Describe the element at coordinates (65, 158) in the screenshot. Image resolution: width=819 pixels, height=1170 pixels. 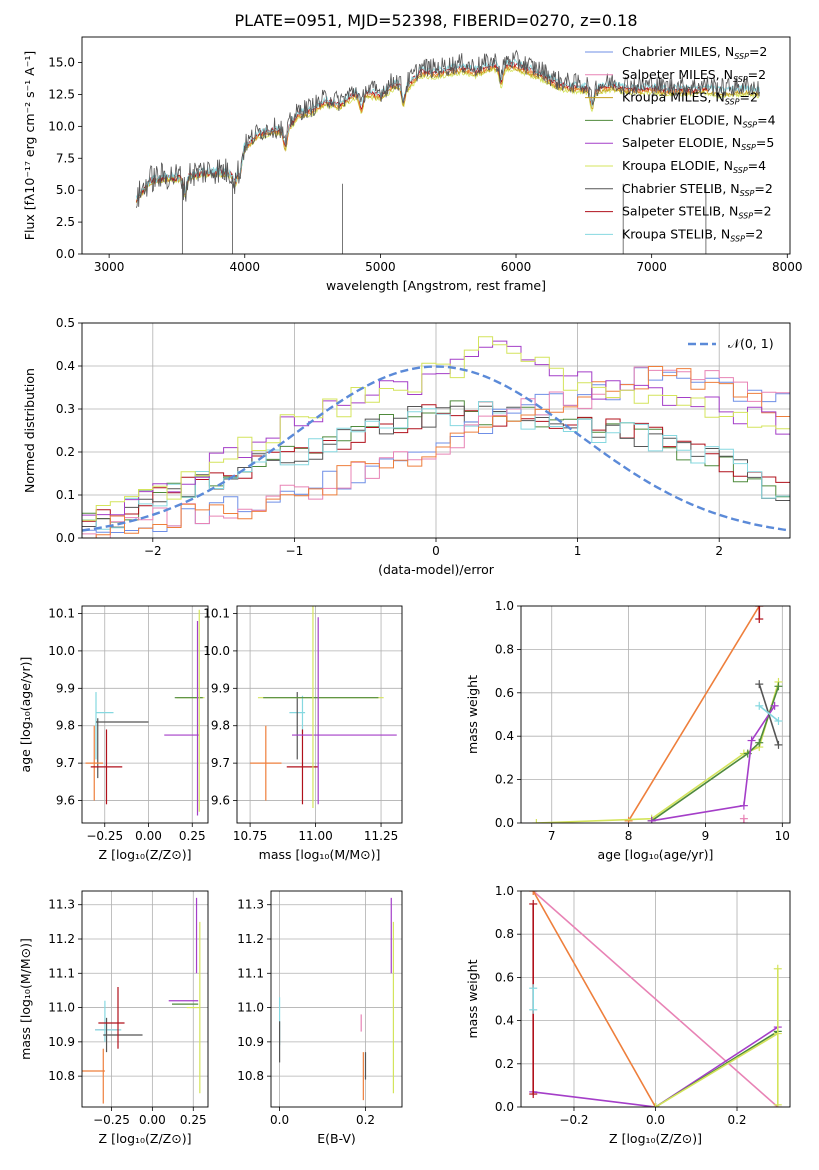
I see `y-tick-label: 7.5` at that location.